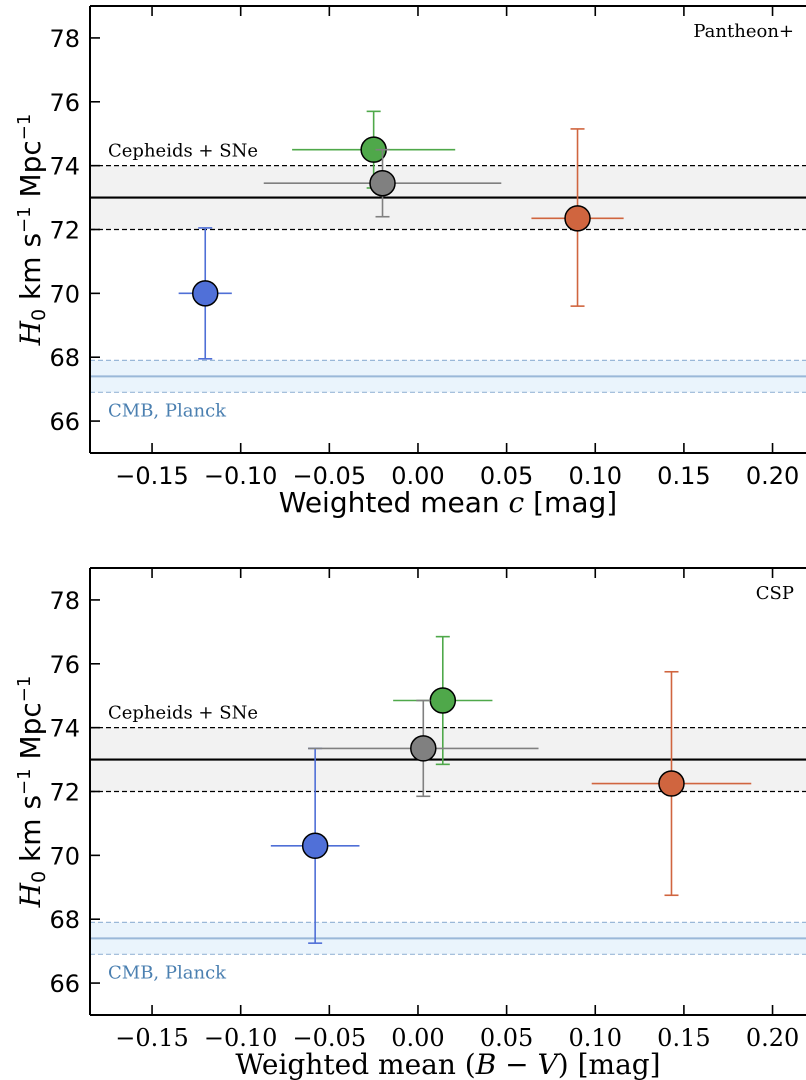  Describe the element at coordinates (775, 593) in the screenshot. I see `panel-label: CSP` at that location.